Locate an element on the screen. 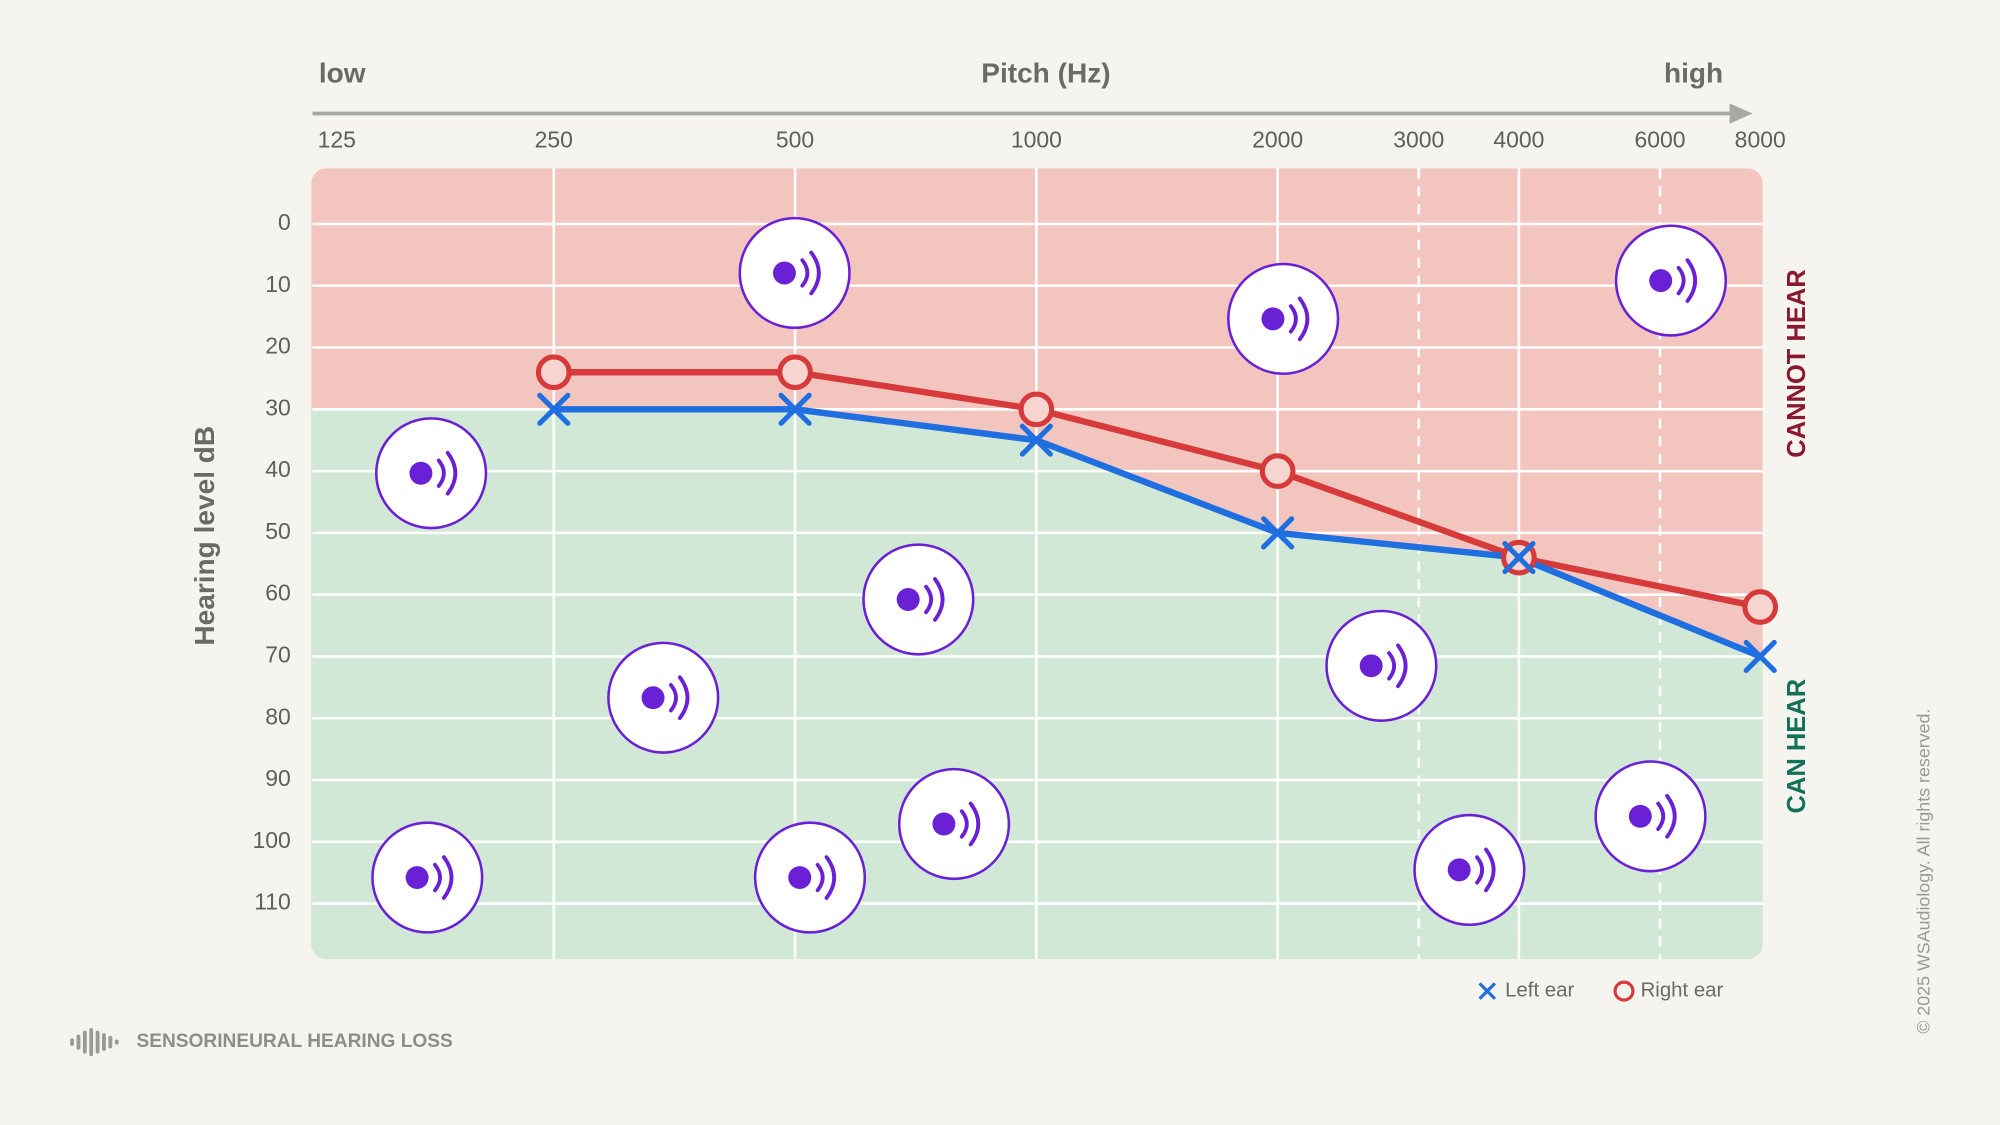 This screenshot has width=2000, height=1125. x-tick-label: 8000 is located at coordinates (1760, 140).